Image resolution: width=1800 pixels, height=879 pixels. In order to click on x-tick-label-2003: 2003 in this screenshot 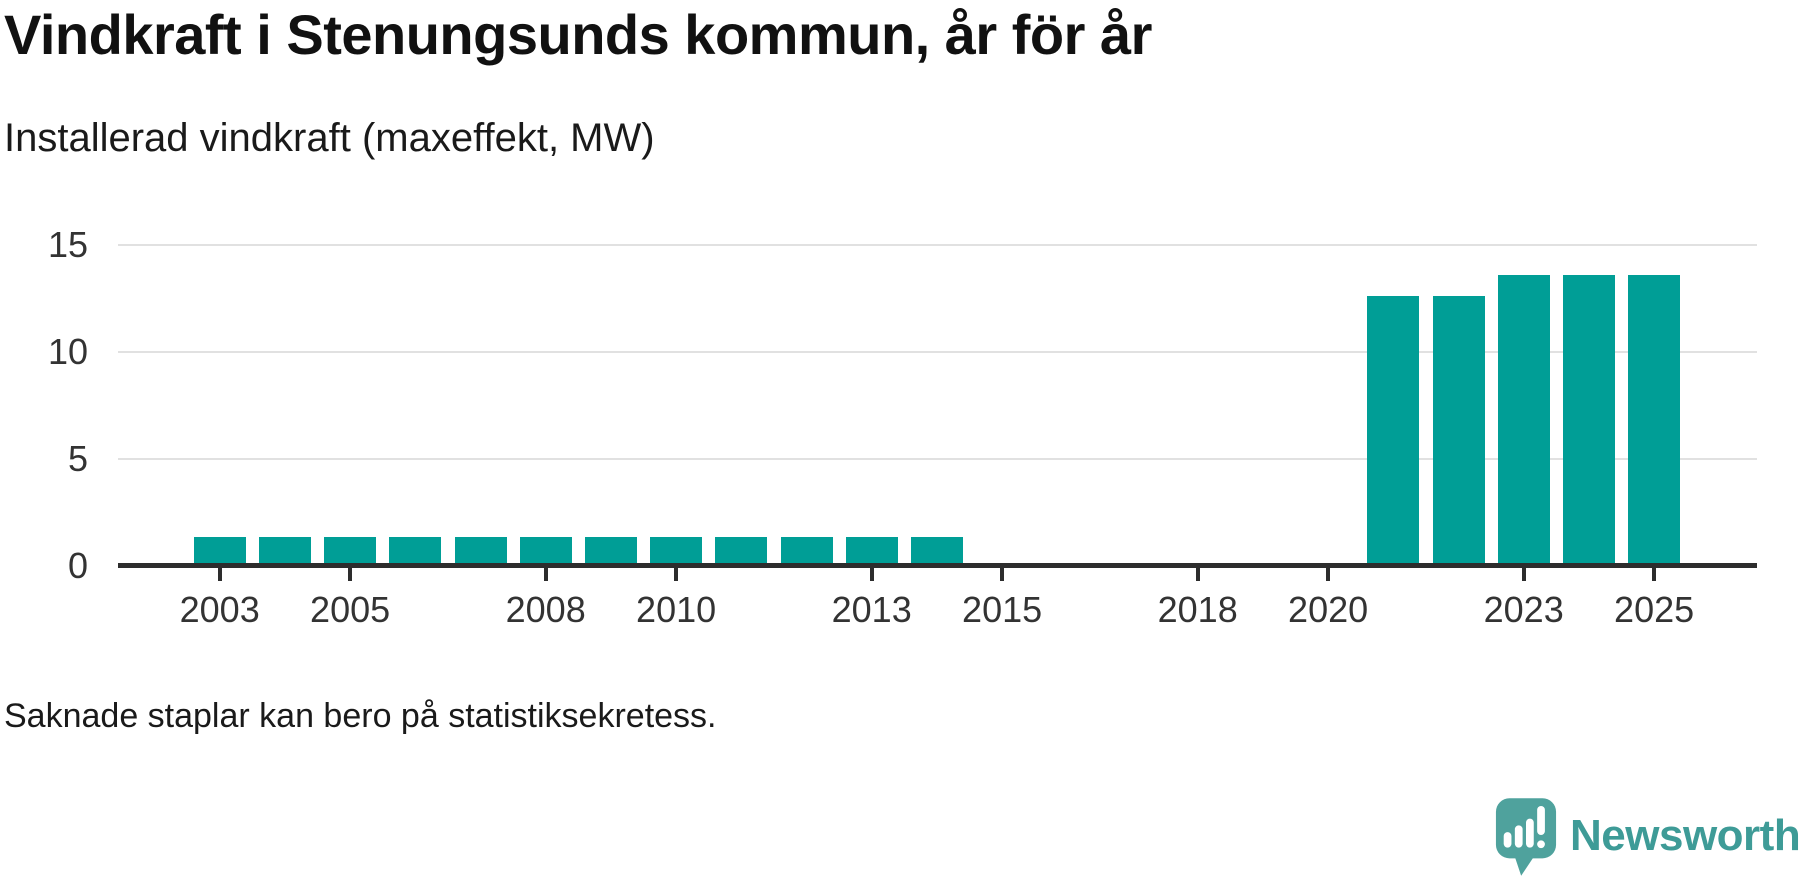, I will do `click(219, 609)`.